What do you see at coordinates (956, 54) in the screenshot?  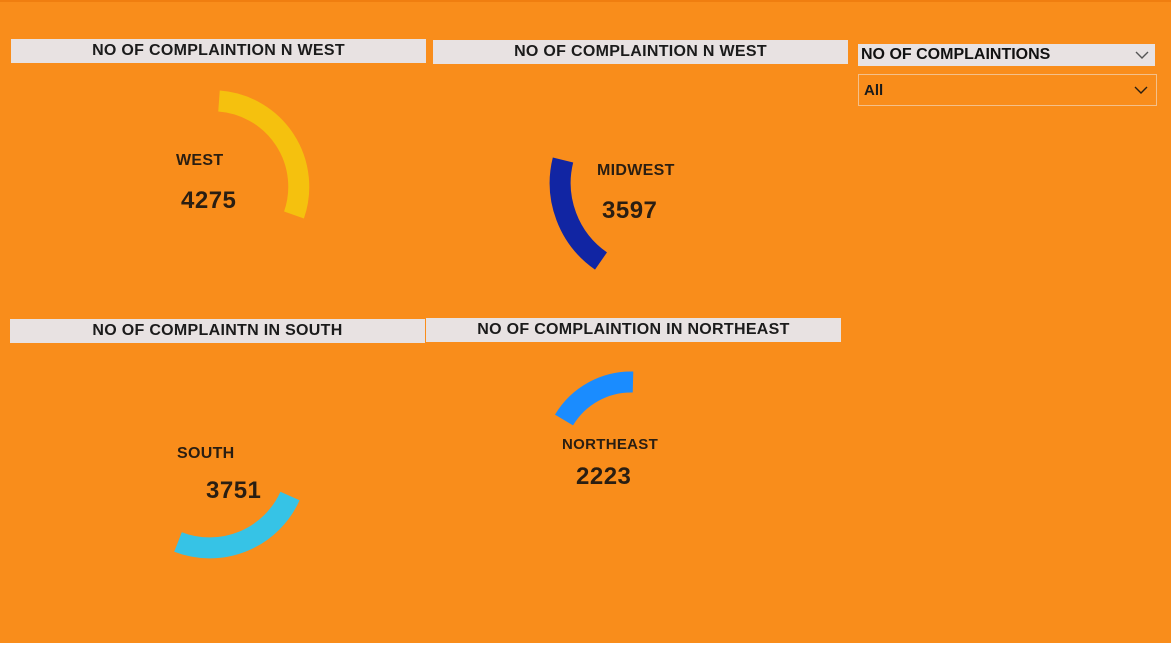 I see `slicer-header-label: NO OF COMPLAINTIONS` at bounding box center [956, 54].